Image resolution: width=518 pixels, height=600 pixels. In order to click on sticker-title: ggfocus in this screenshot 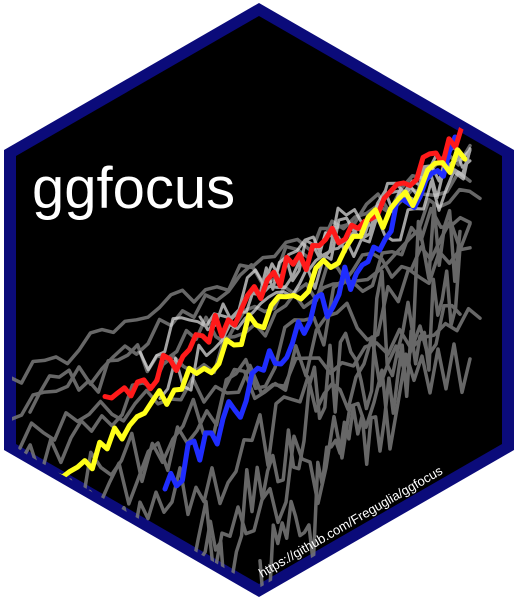, I will do `click(133, 188)`.